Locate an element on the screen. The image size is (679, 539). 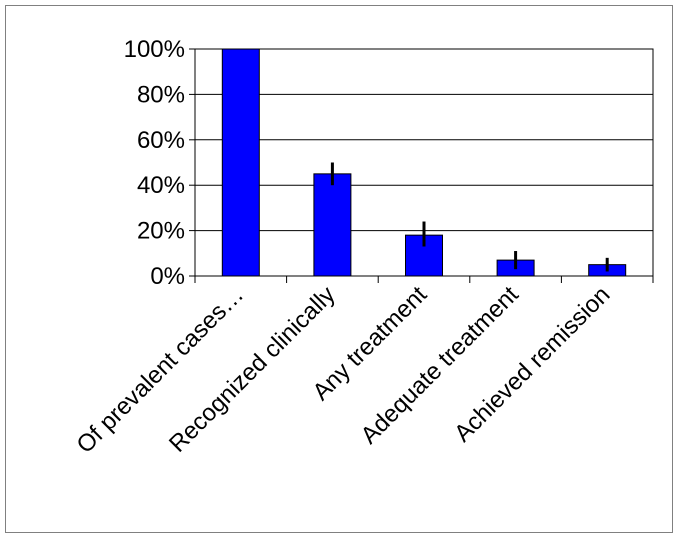
y-tick-label: 0% is located at coordinates (167, 276).